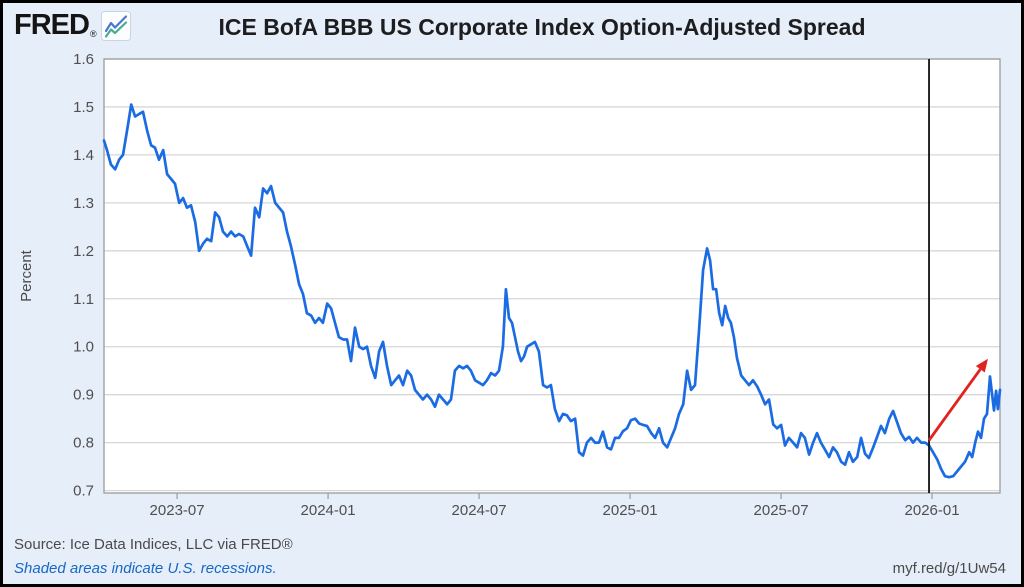  Describe the element at coordinates (52, 25) in the screenshot. I see `fred-logo-text: FRED` at that location.